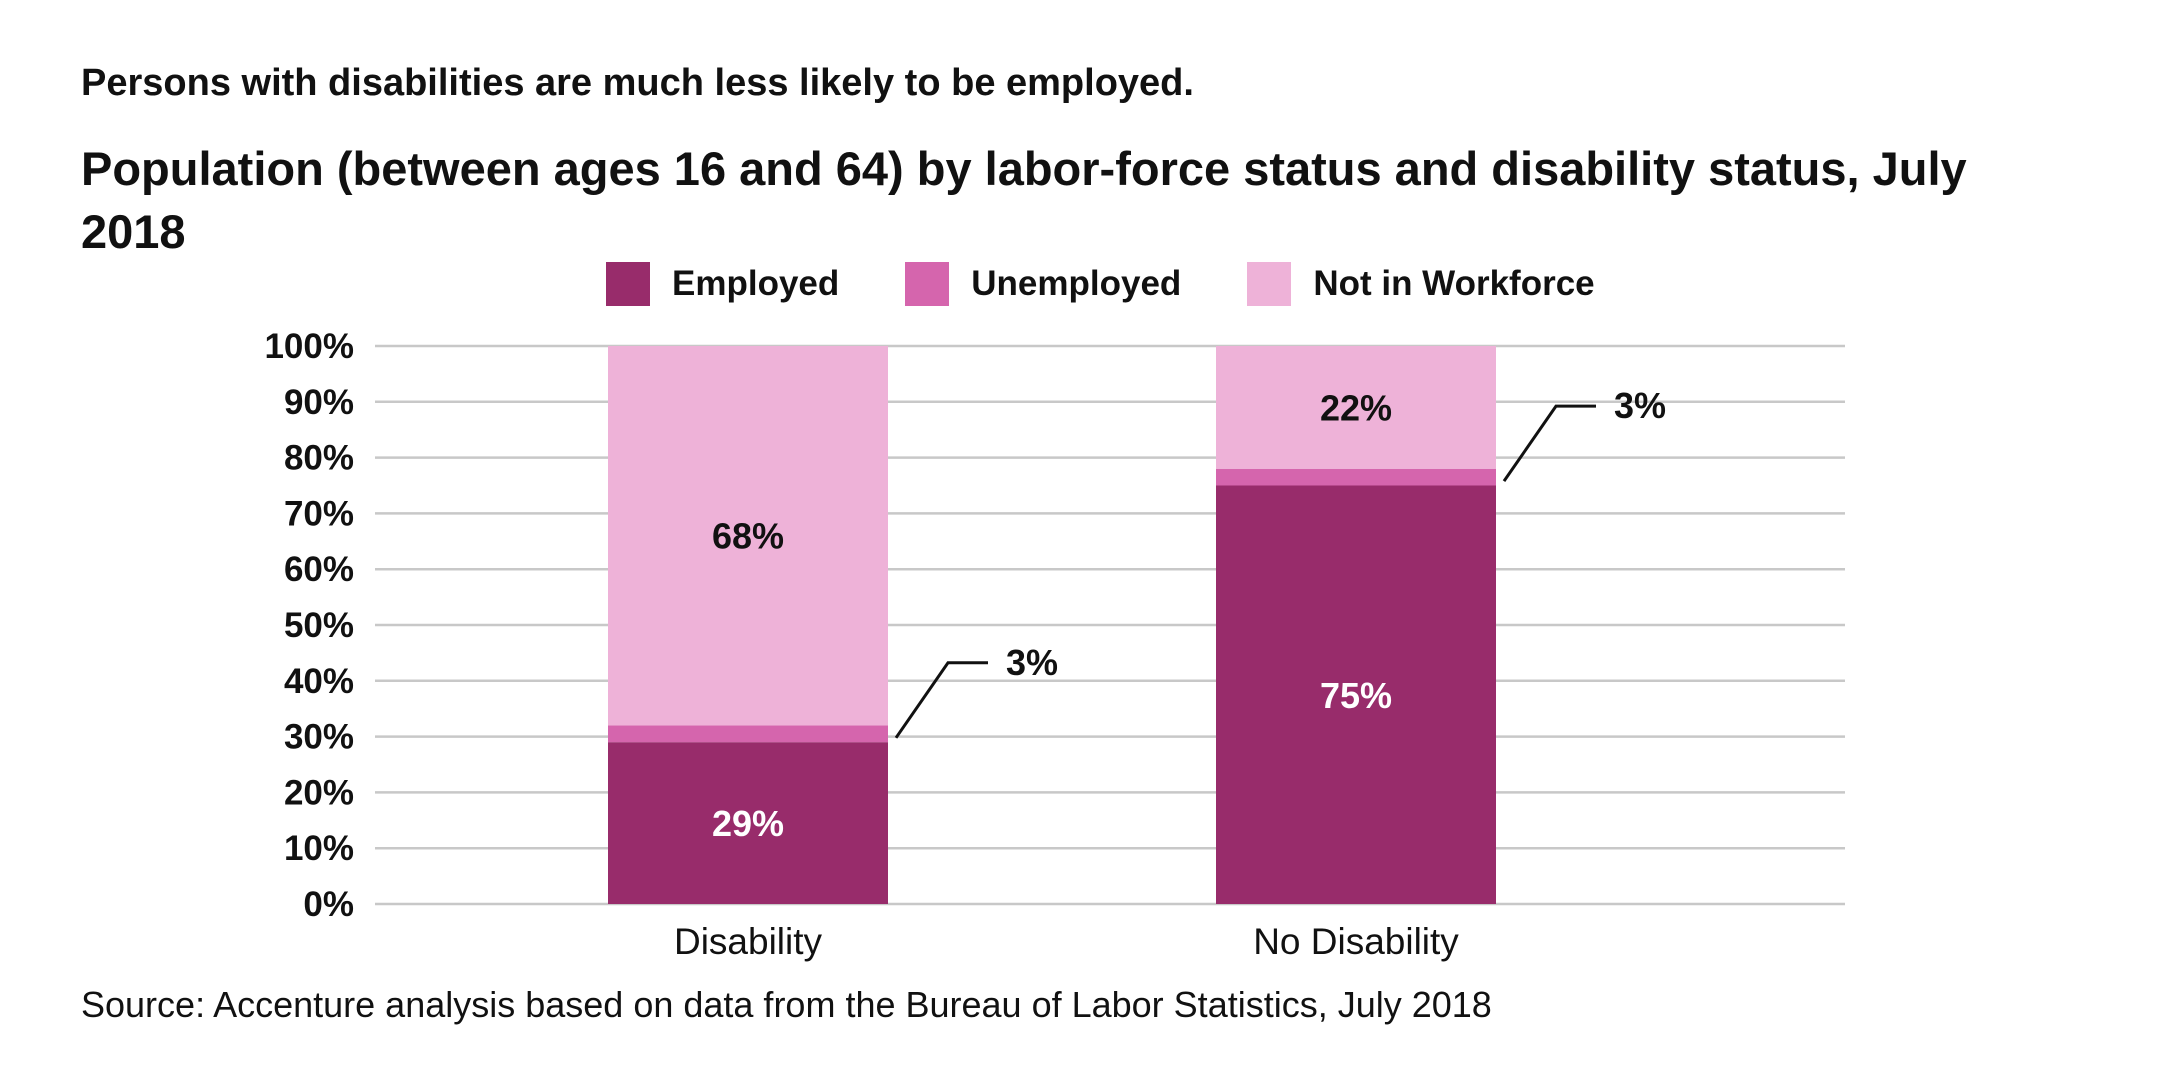 Image resolution: width=2158 pixels, height=1080 pixels. What do you see at coordinates (328, 904) in the screenshot?
I see `y-tick-label: 0%` at bounding box center [328, 904].